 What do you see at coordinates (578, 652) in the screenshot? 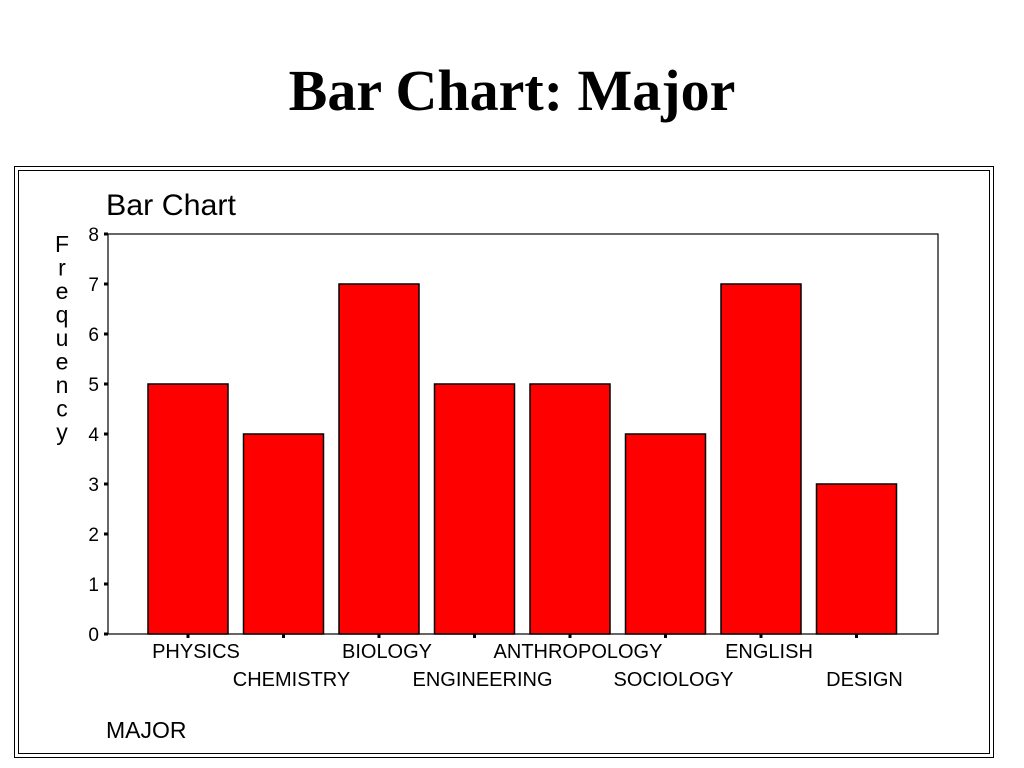
I see `x-tick-label-anthropology: ANTHROPOLOGY` at bounding box center [578, 652].